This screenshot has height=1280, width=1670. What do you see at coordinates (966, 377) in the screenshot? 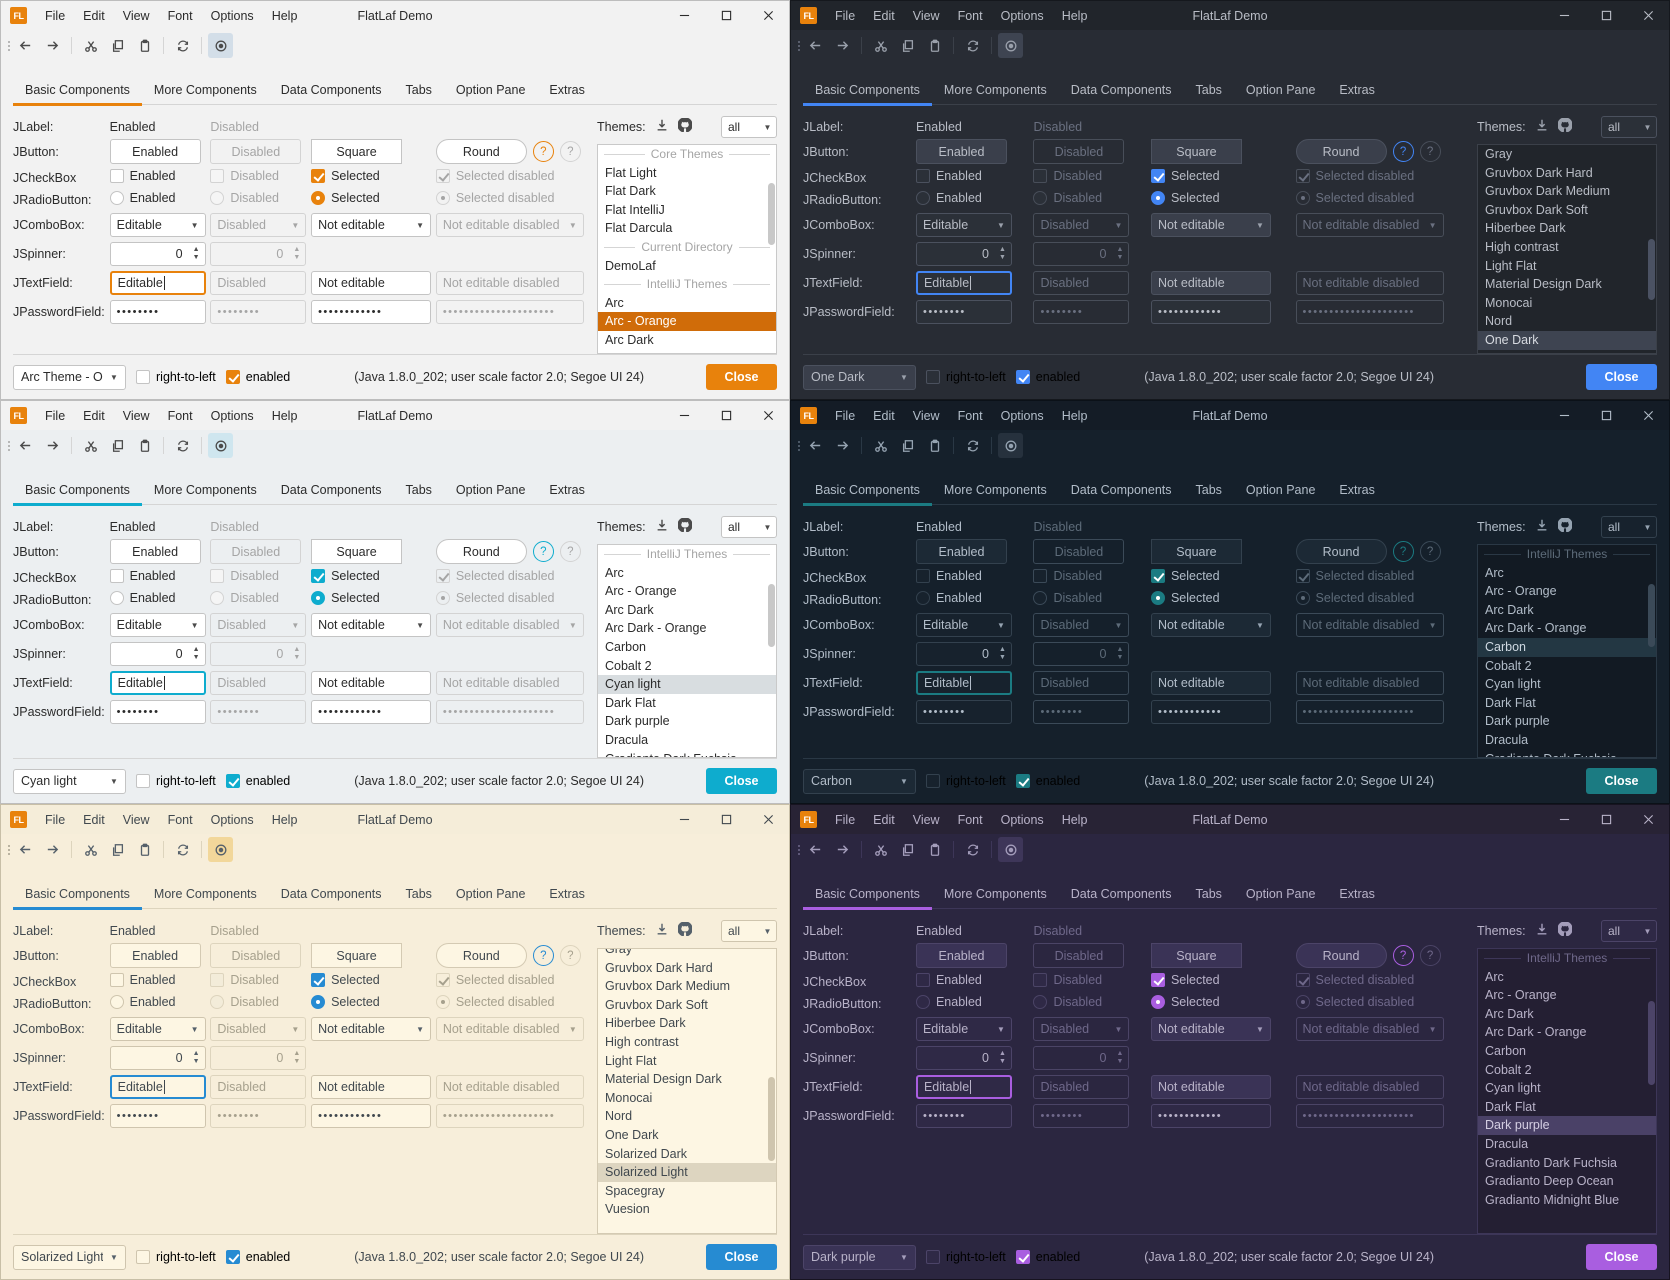
I see `rtl-checkbox-group: right-to-left` at bounding box center [966, 377].